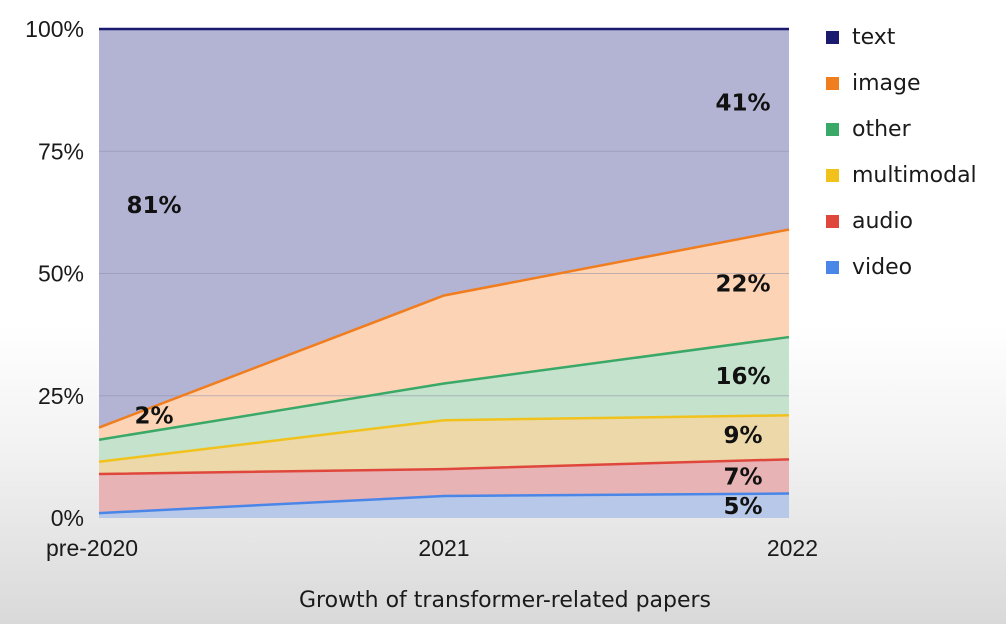 This screenshot has width=1006, height=624. Describe the element at coordinates (92, 548) in the screenshot. I see `x-tick-label: pre-2020` at that location.